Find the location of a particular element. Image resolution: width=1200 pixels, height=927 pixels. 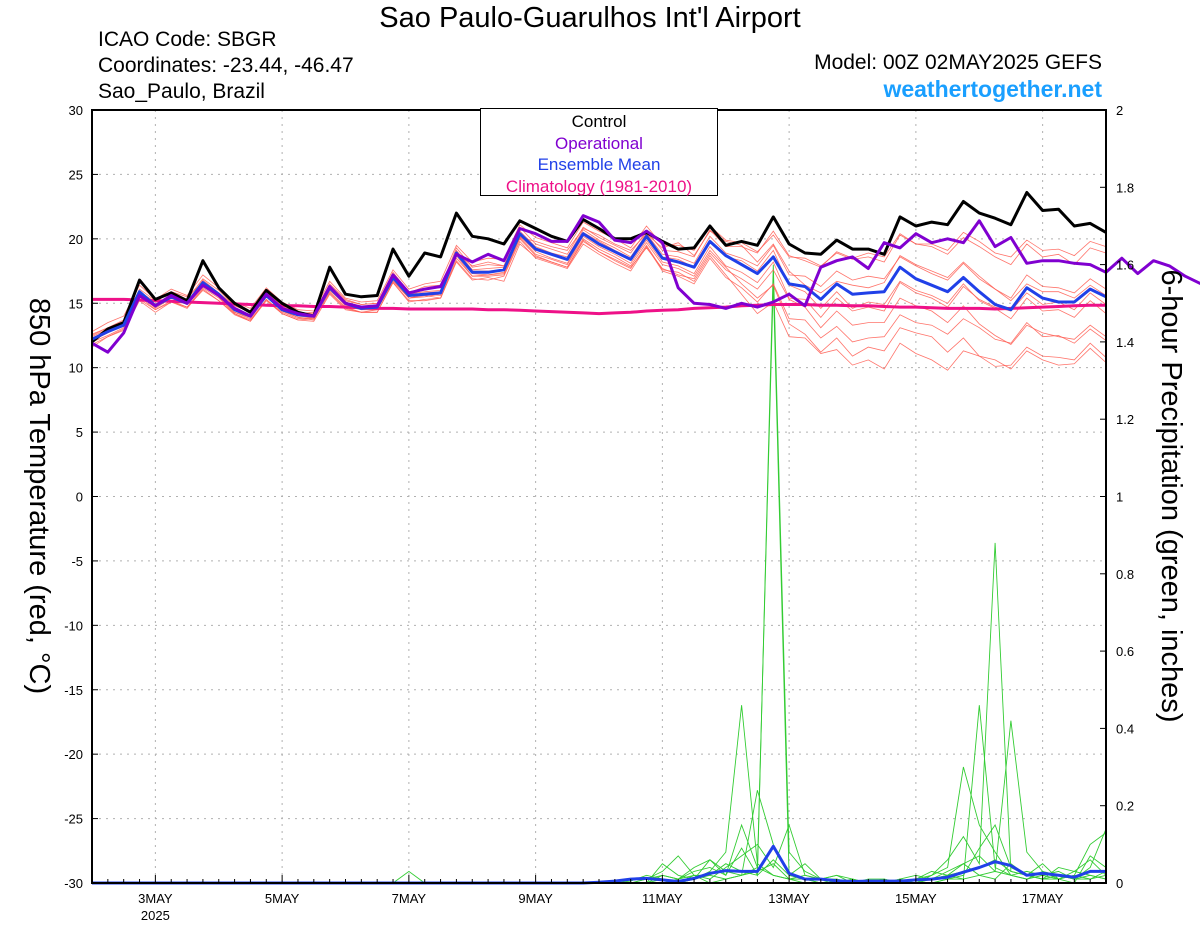

y-tick-label: 25 is located at coordinates (76, 174).